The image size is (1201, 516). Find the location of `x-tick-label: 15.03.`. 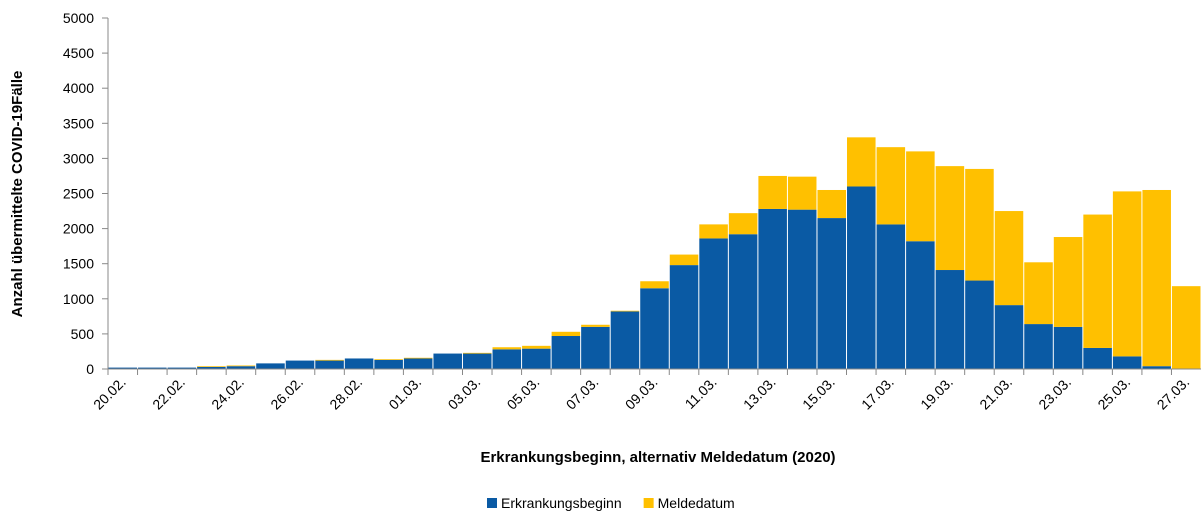

x-tick-label: 15.03. is located at coordinates (818, 393).